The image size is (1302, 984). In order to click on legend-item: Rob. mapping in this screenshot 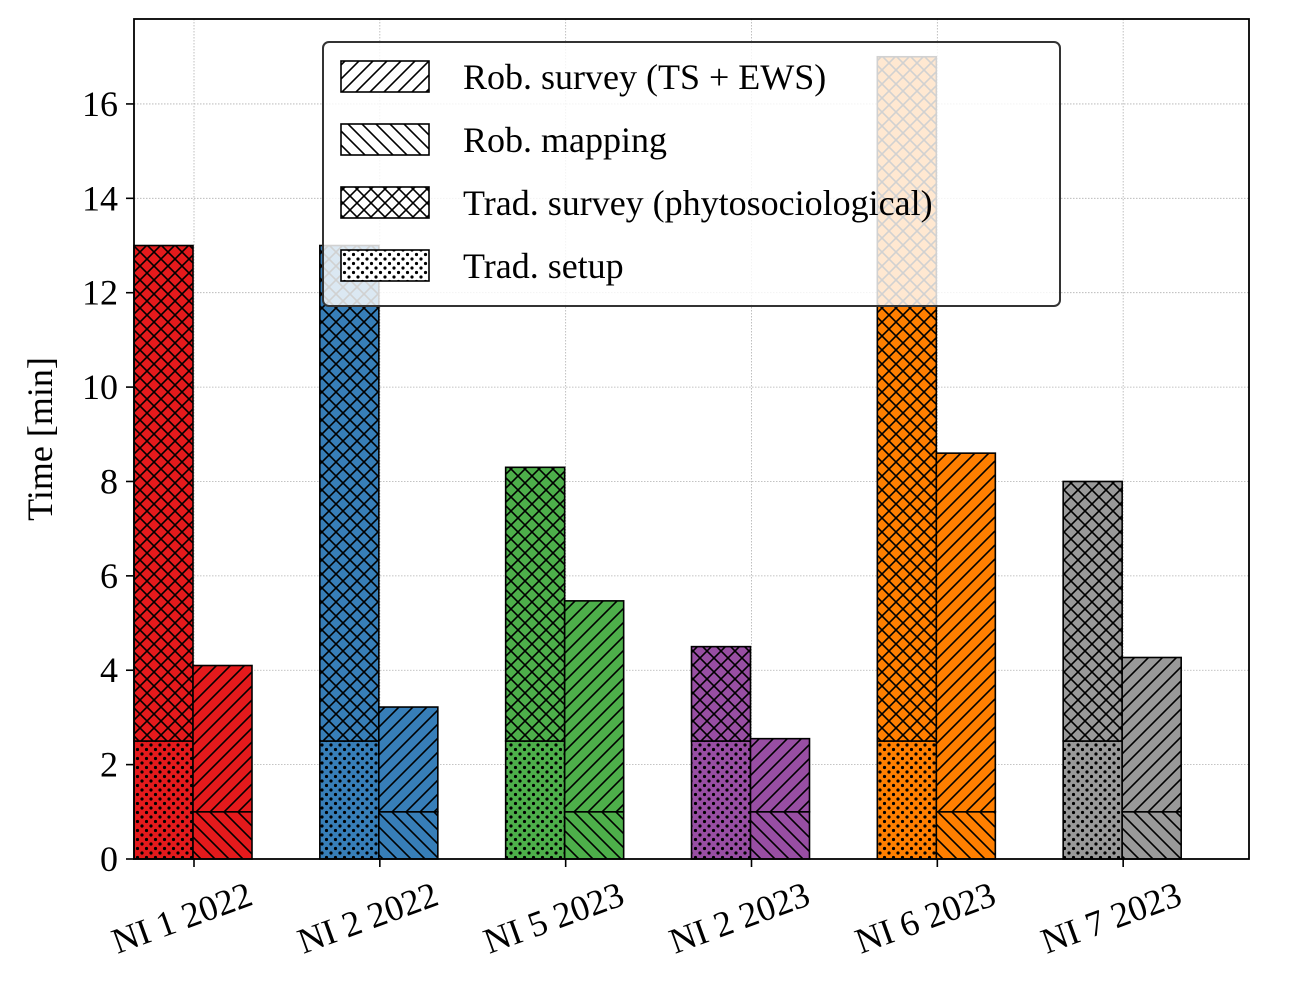, I will do `click(503, 140)`.